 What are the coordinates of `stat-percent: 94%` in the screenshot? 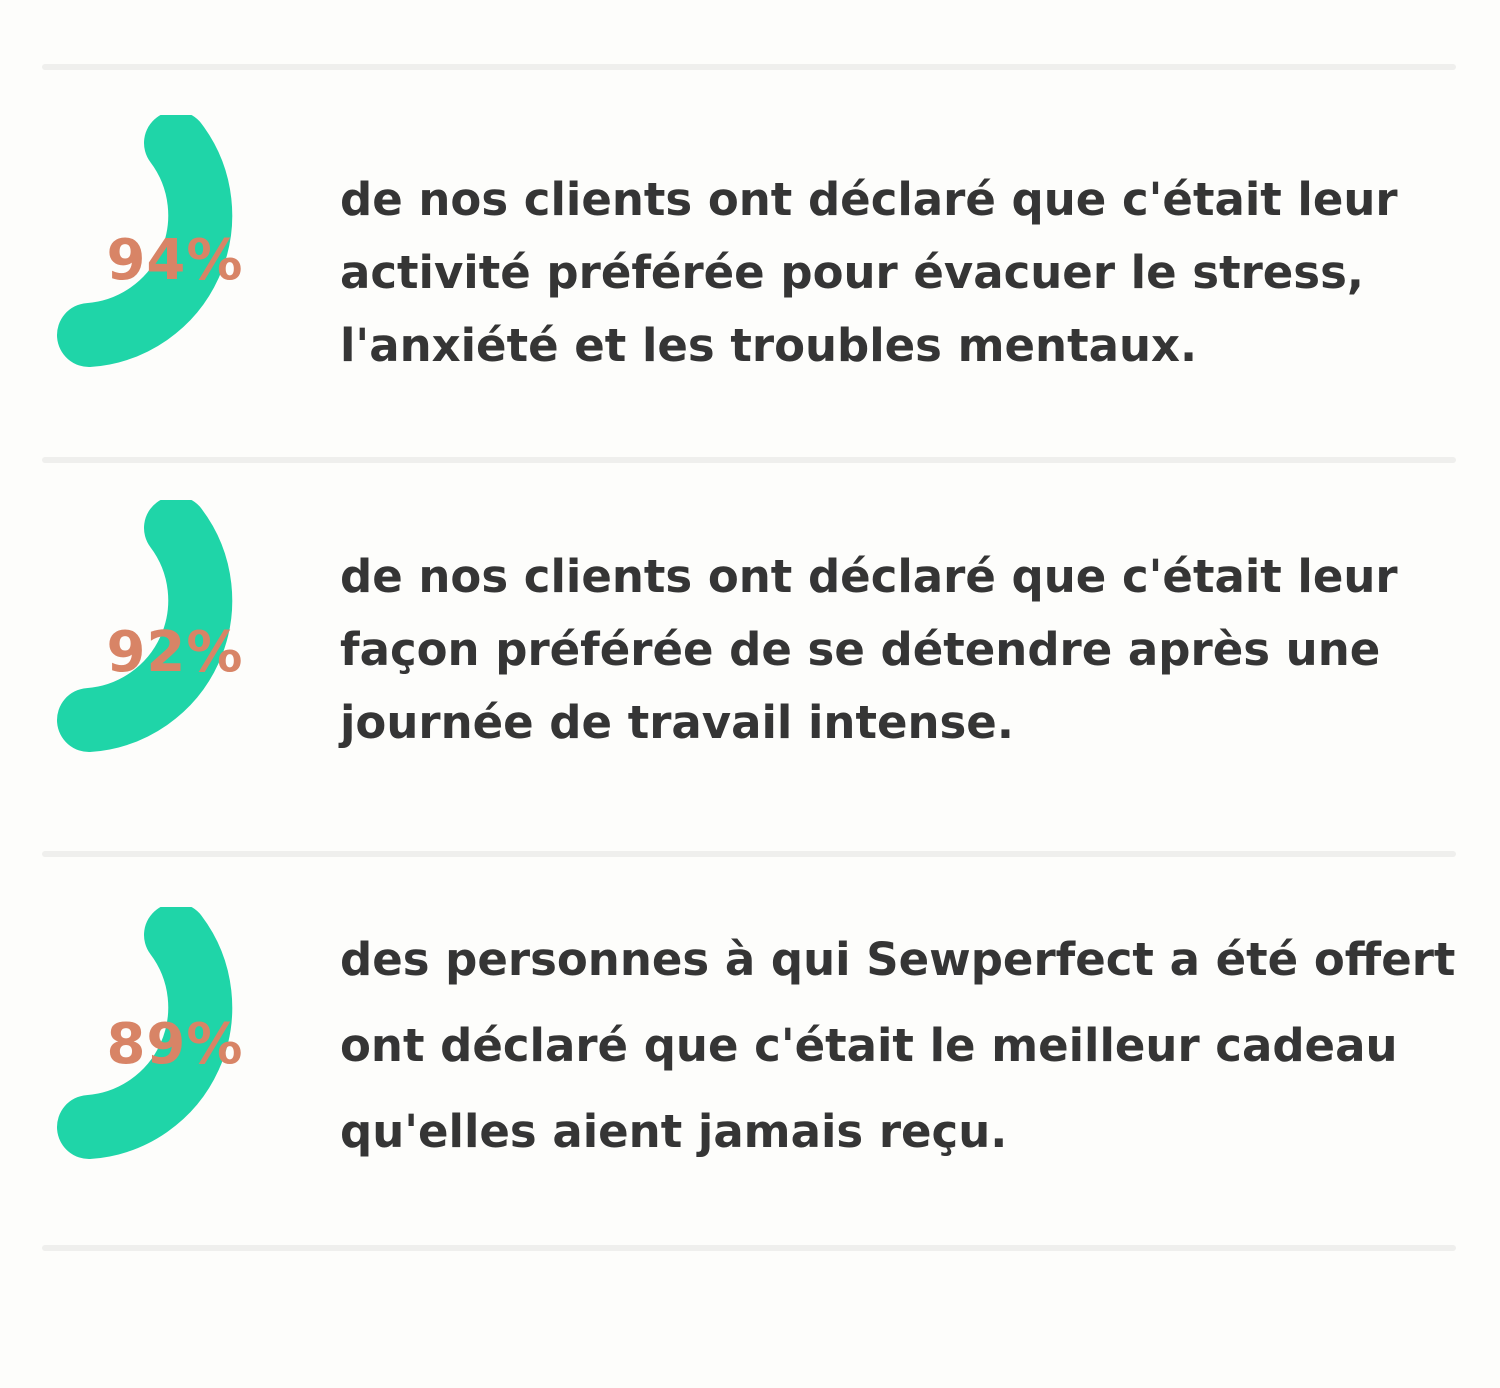 It's located at (175, 260).